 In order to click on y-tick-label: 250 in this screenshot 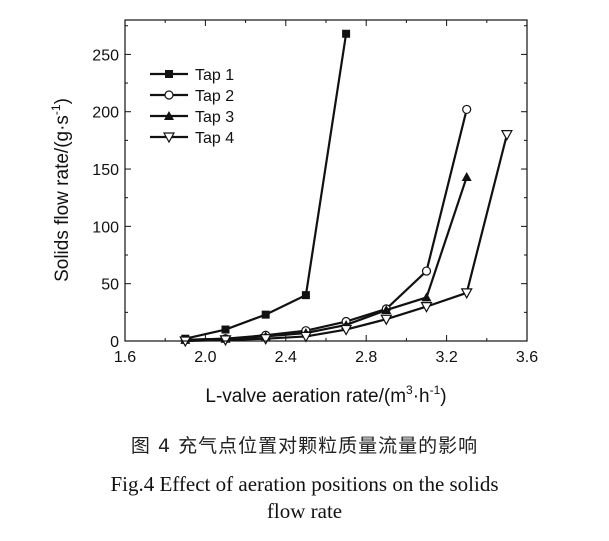, I will do `click(105, 55)`.